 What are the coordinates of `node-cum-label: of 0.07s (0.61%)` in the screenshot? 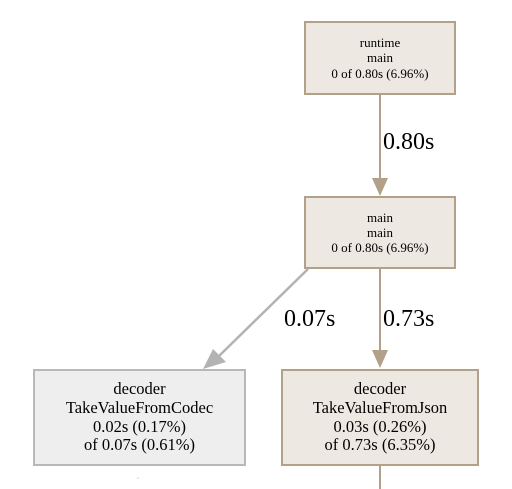 It's located at (139, 445).